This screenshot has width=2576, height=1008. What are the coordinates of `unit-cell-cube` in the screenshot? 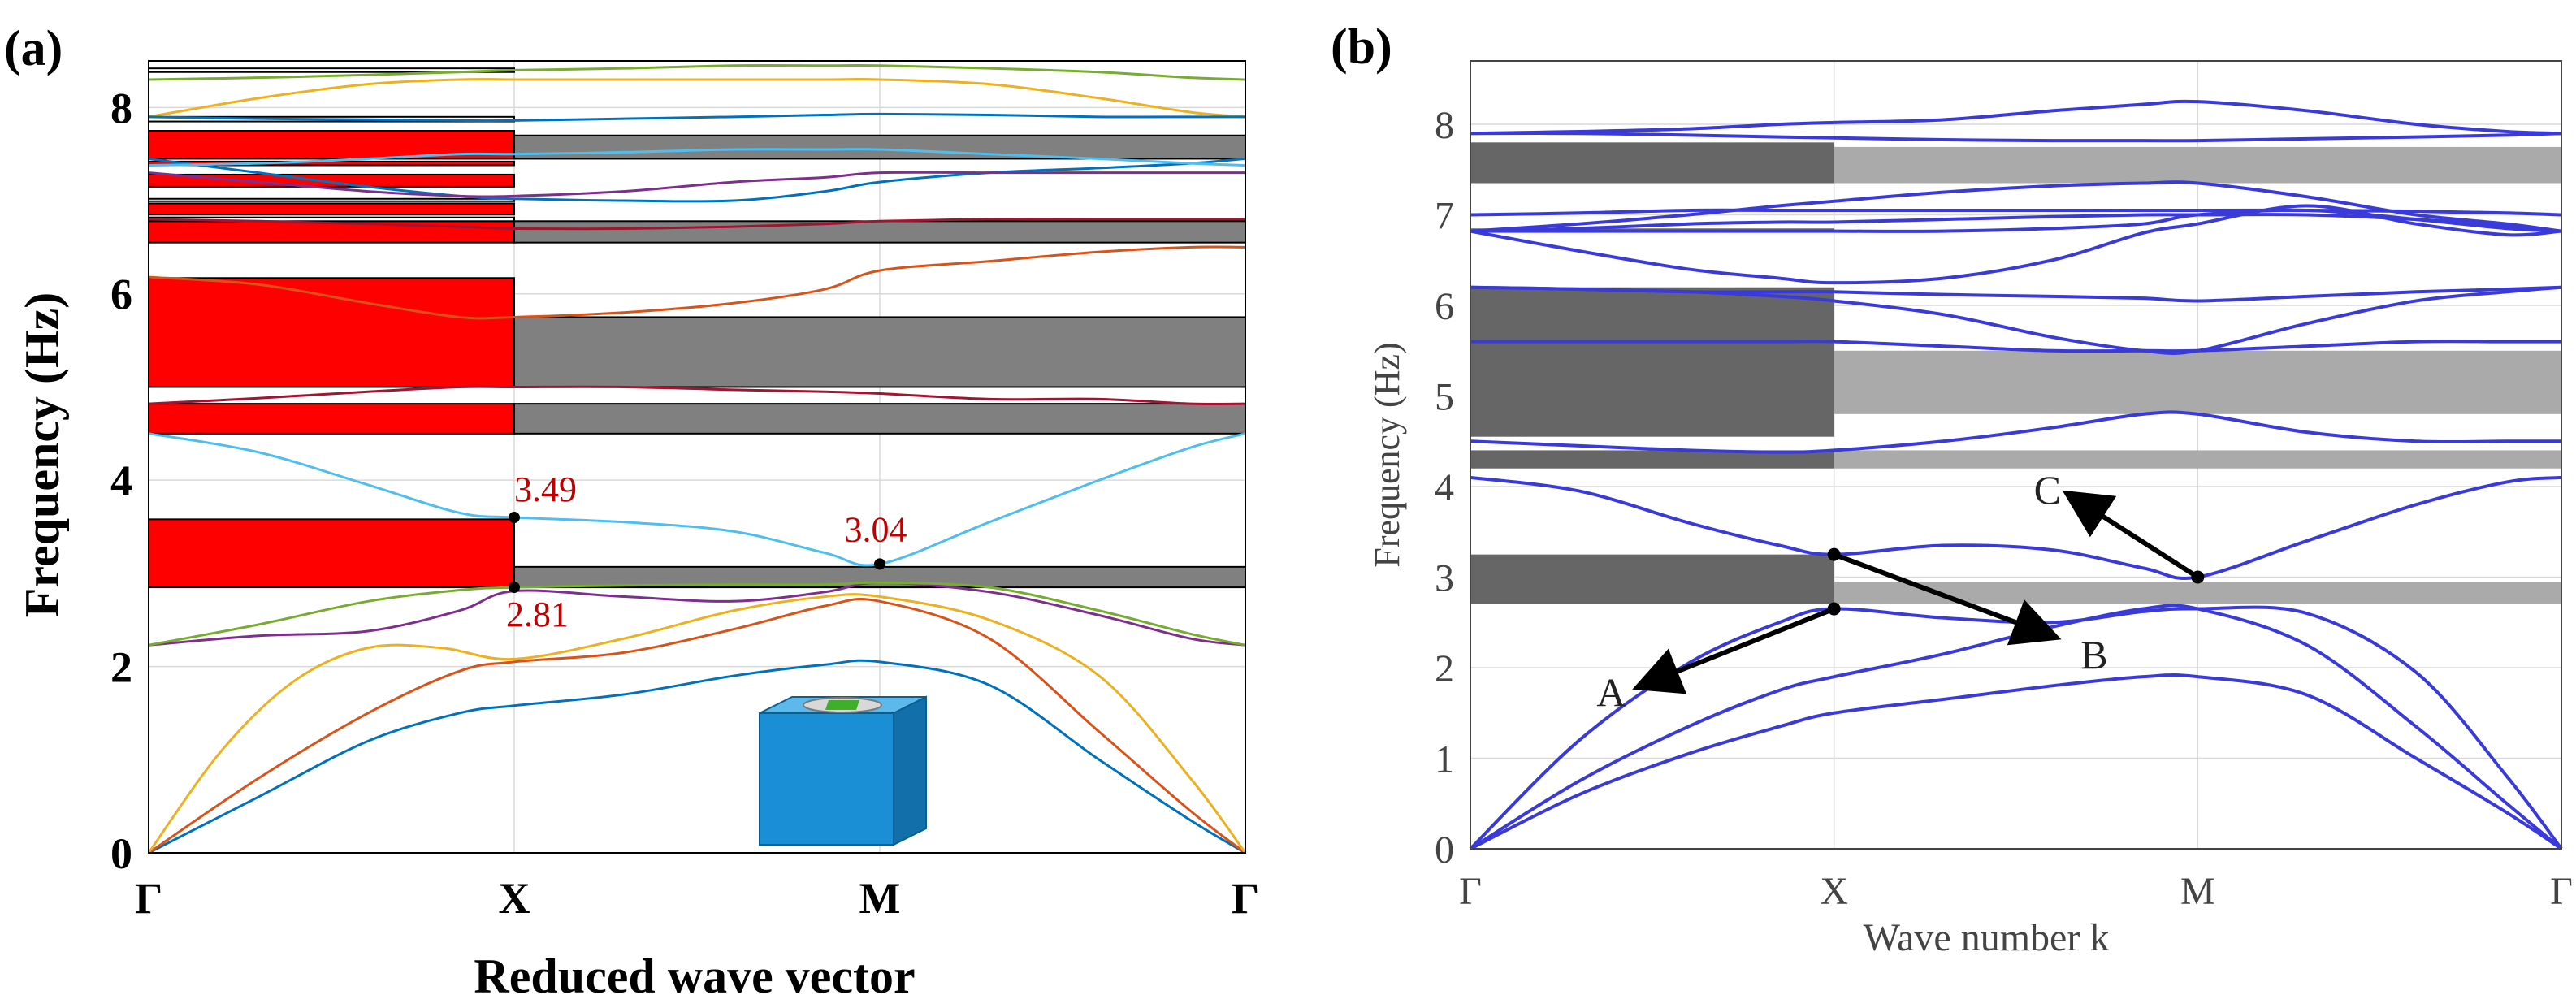 It's located at (843, 770).